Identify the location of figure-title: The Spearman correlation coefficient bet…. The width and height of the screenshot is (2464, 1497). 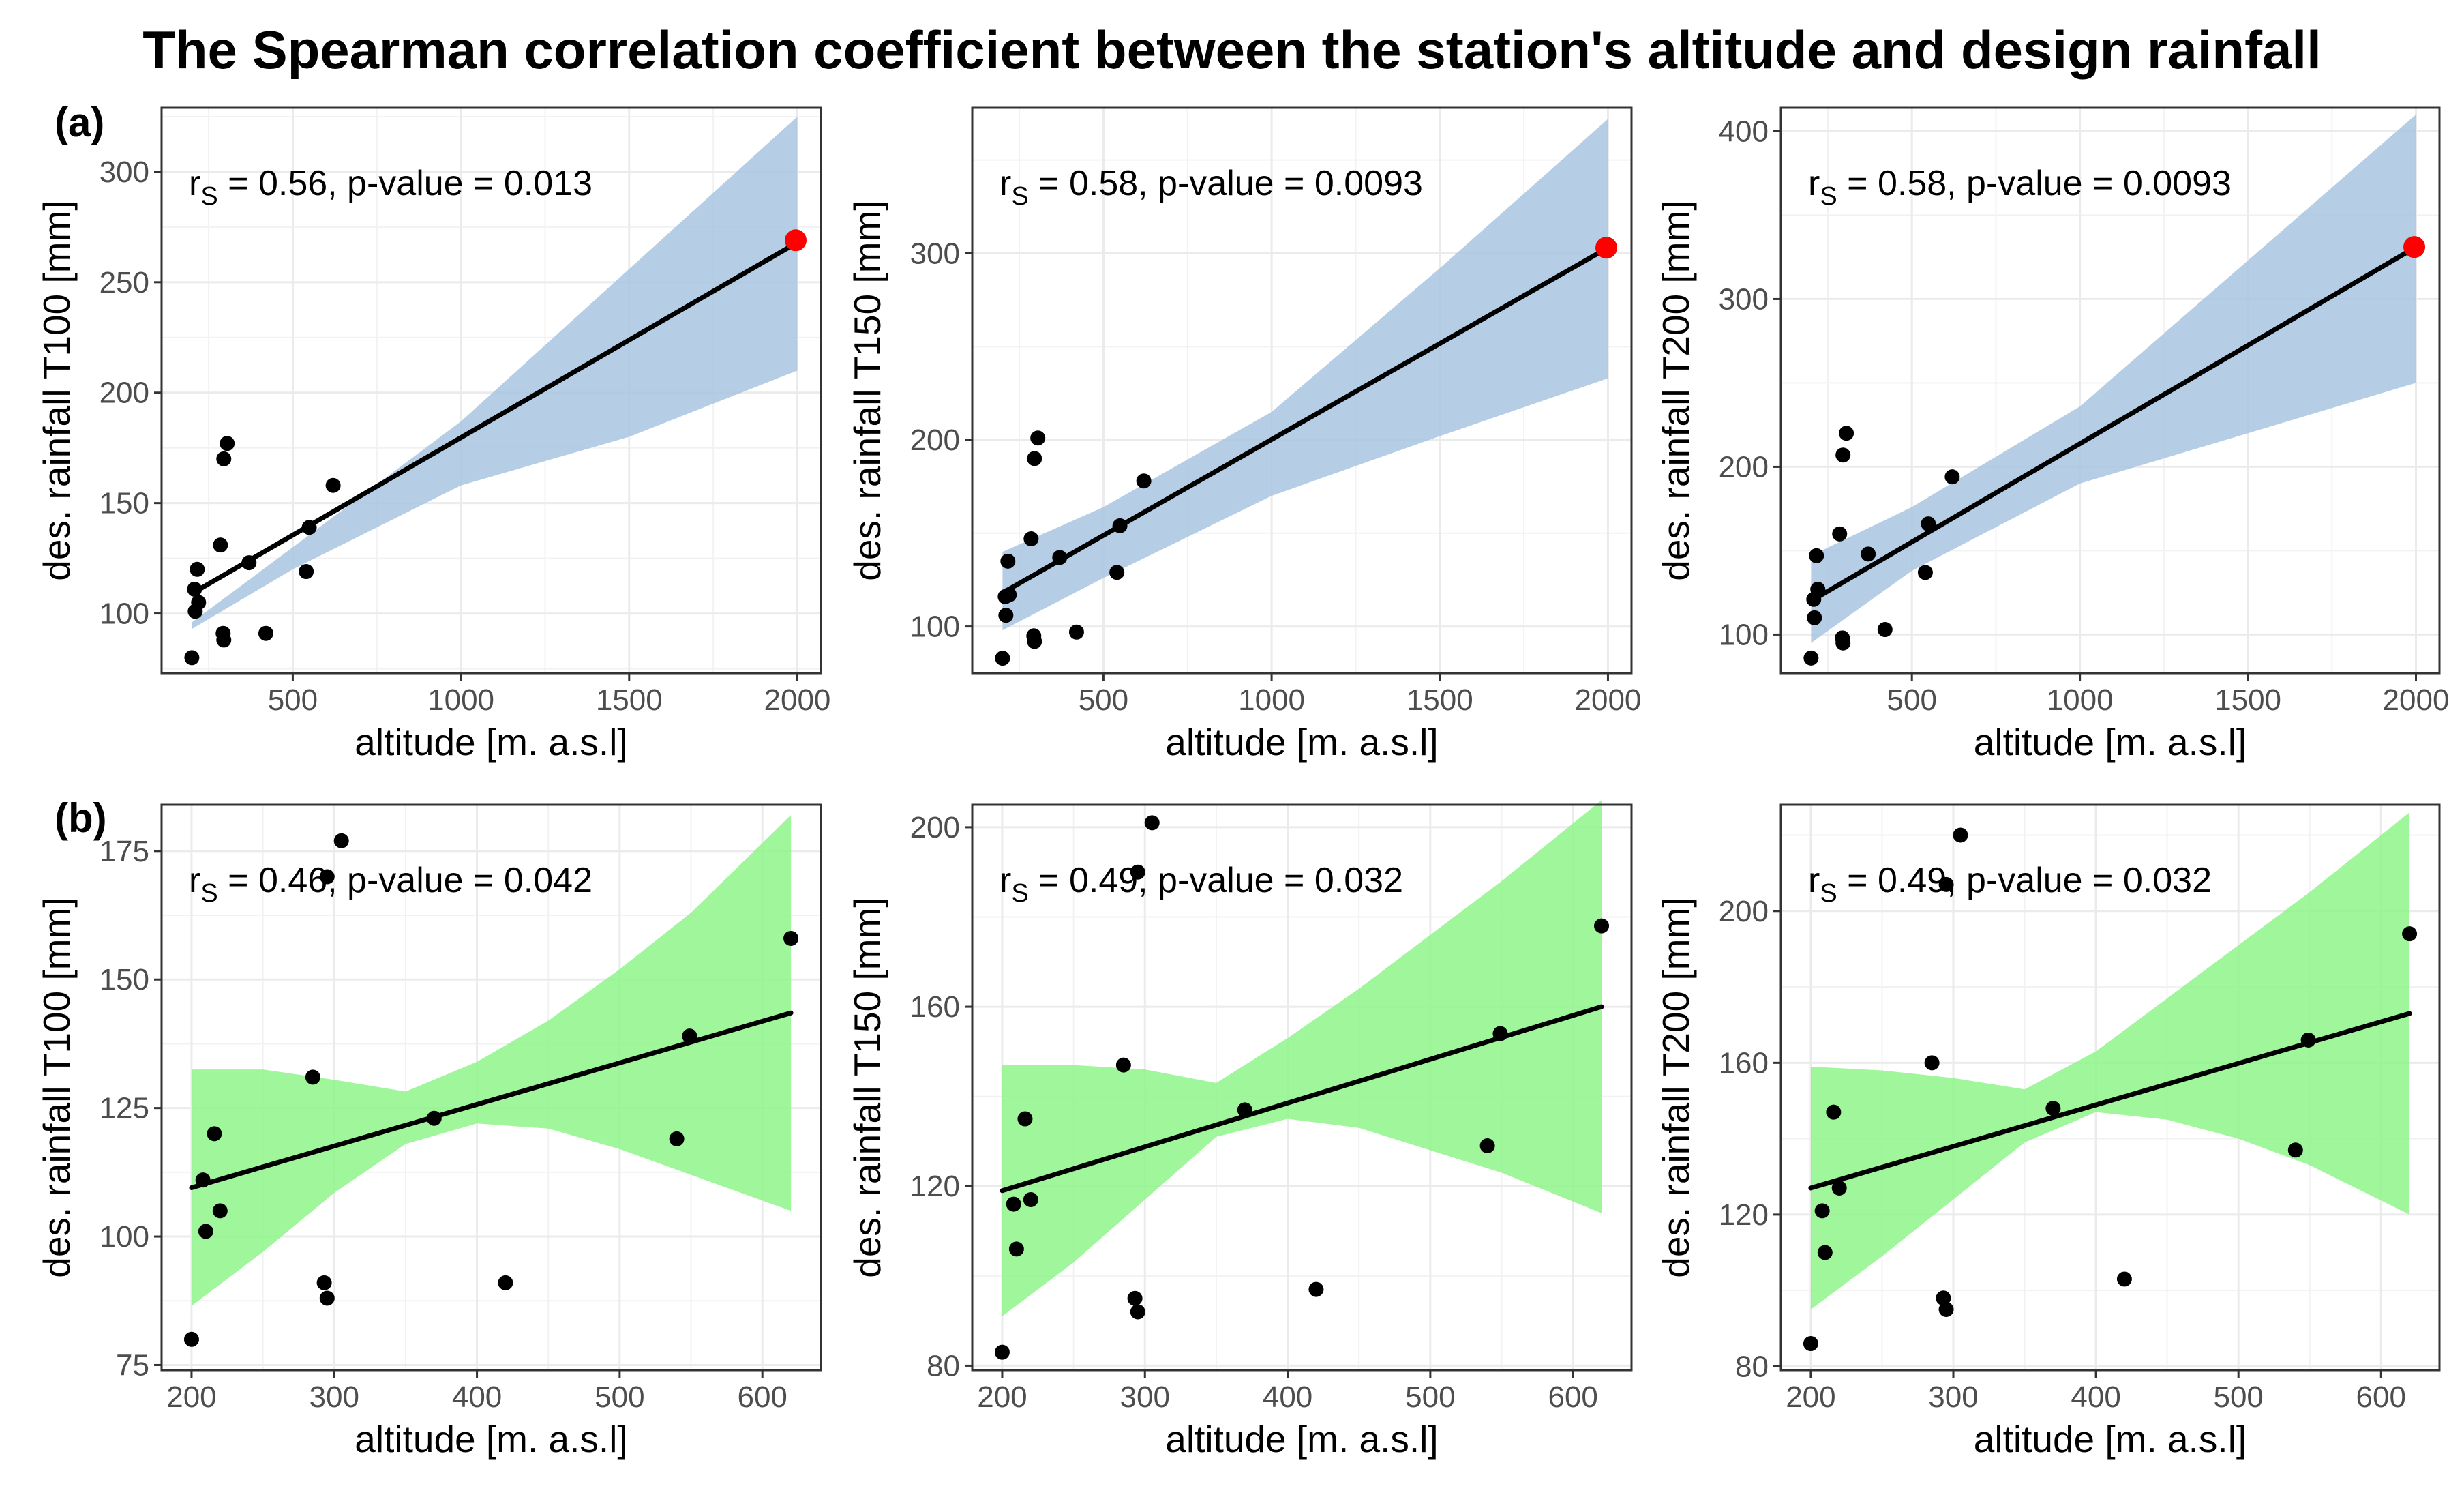
(1232, 50).